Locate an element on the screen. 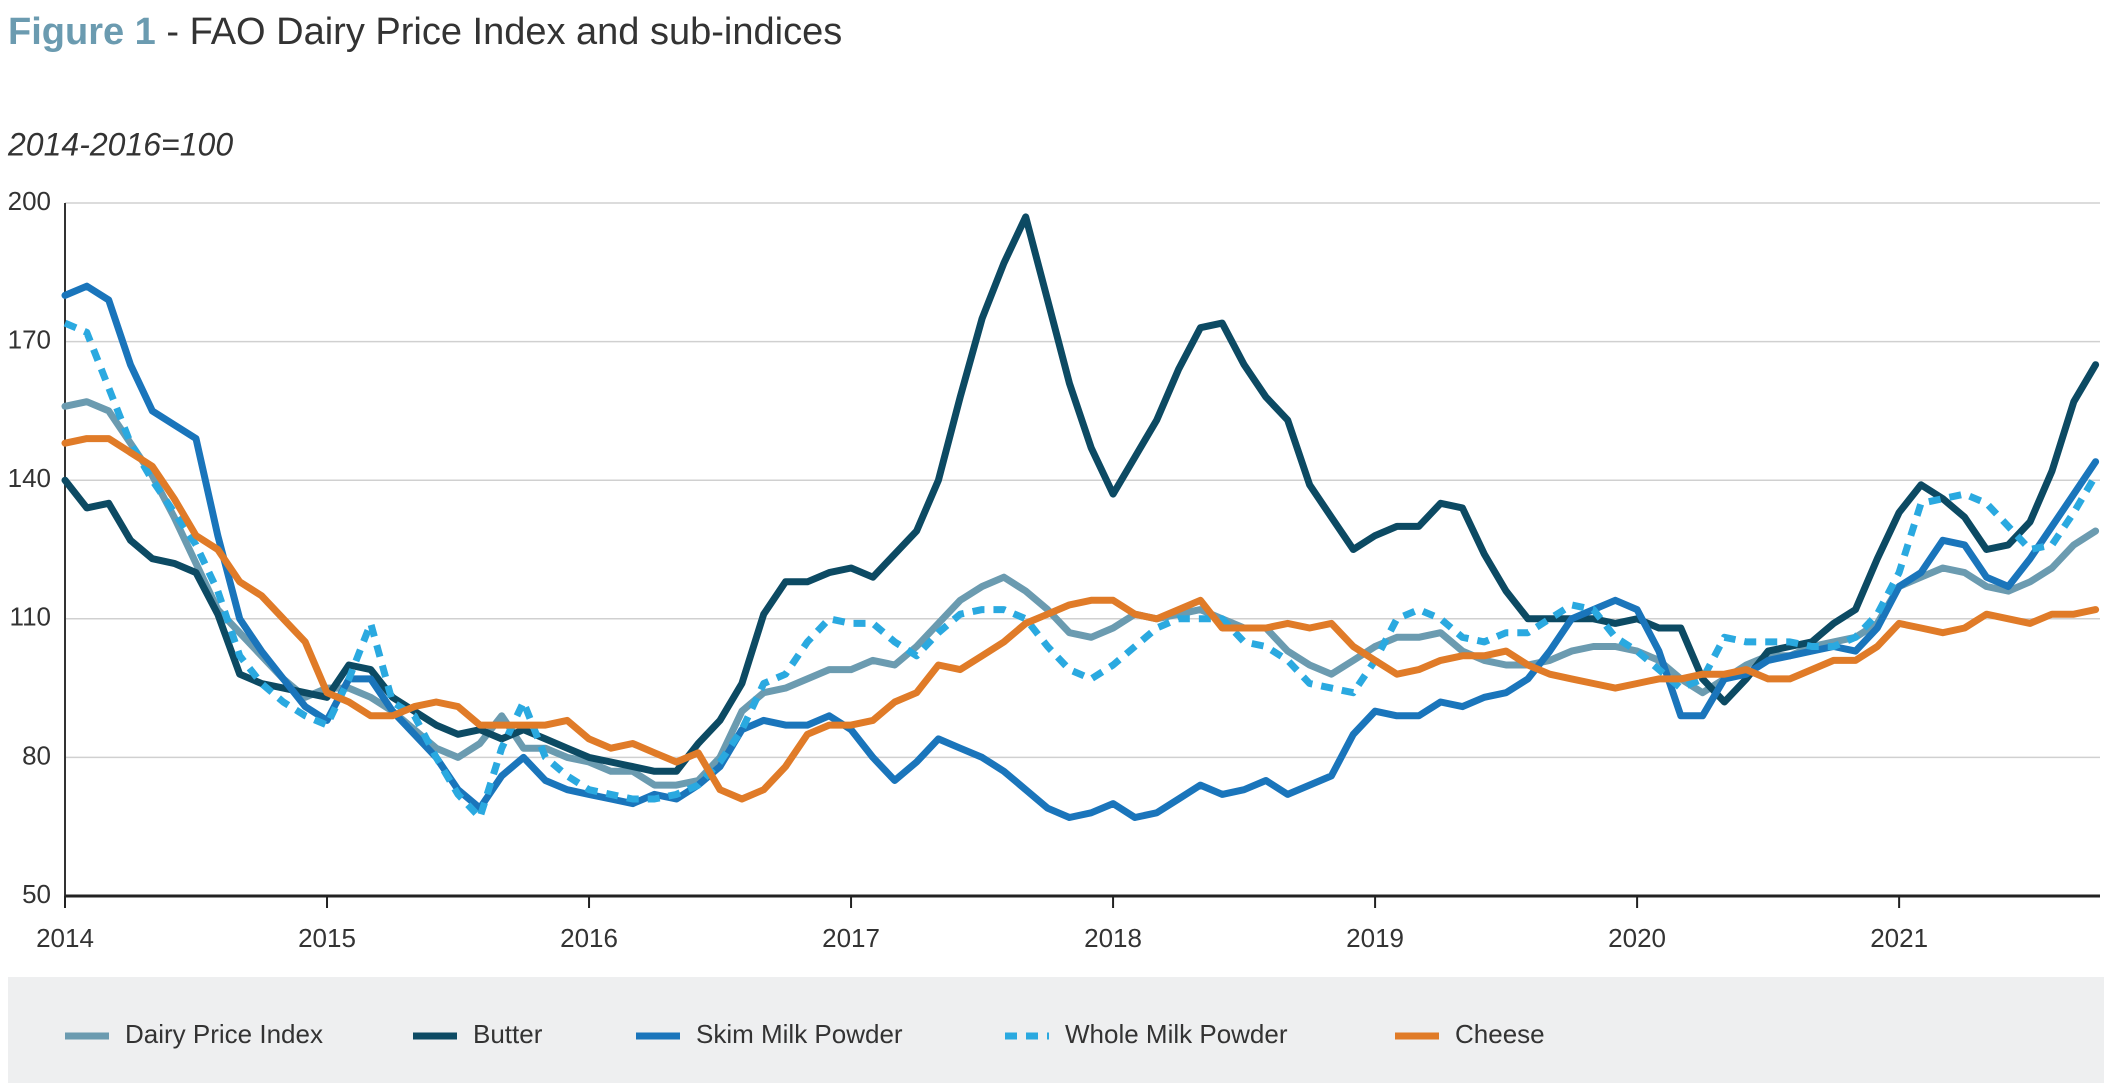  y-tick-label: 110 is located at coordinates (30, 617).